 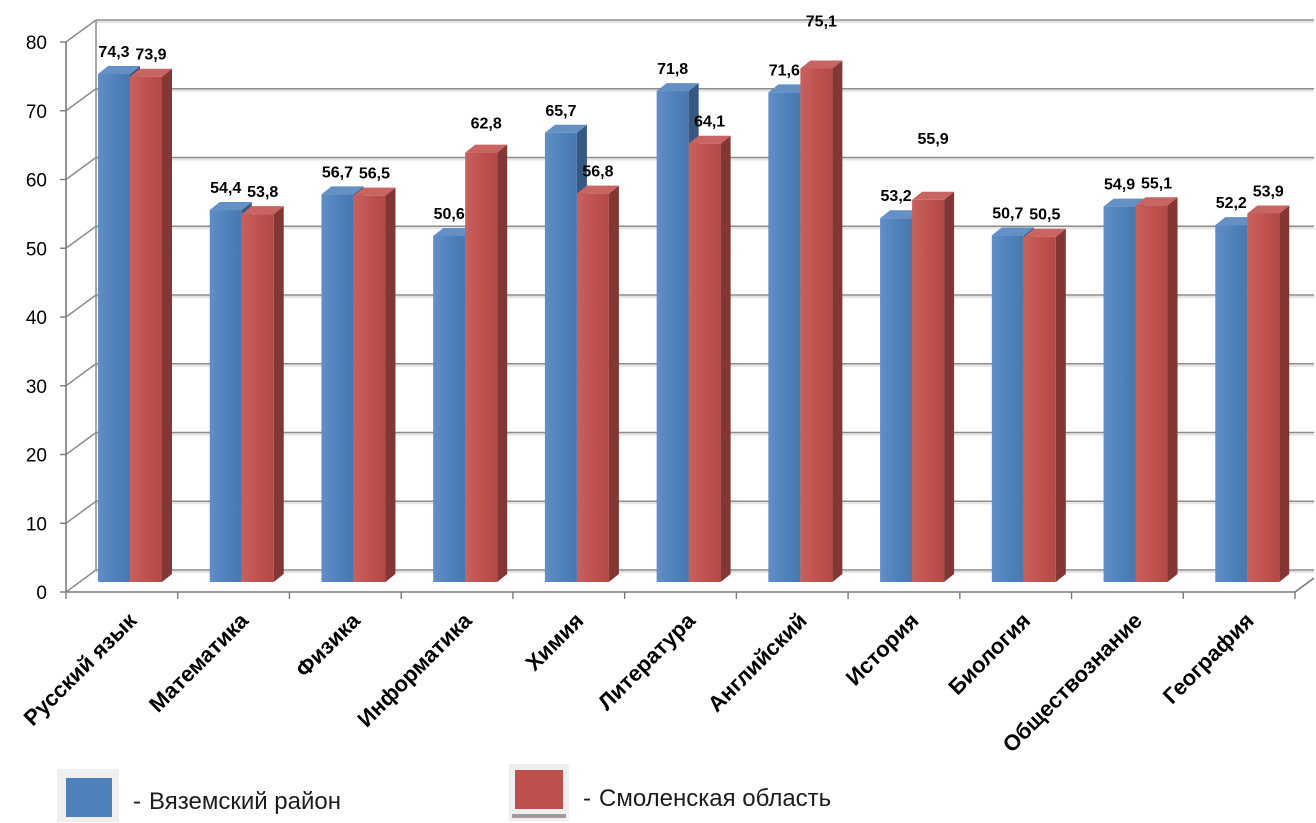 What do you see at coordinates (36, 318) in the screenshot?
I see `y-axis-tick-label: 40` at bounding box center [36, 318].